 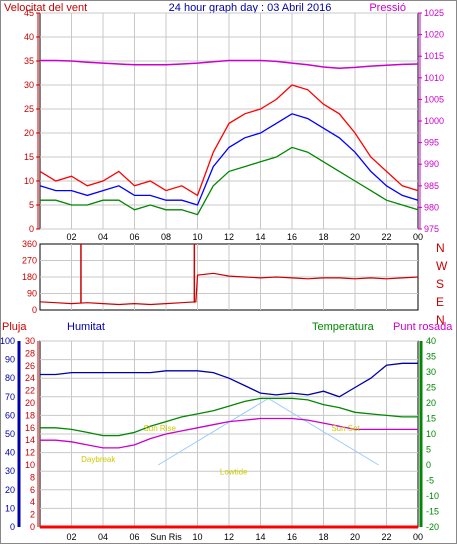 What do you see at coordinates (30, 378) in the screenshot?
I see `rain-tick-label: 24` at bounding box center [30, 378].